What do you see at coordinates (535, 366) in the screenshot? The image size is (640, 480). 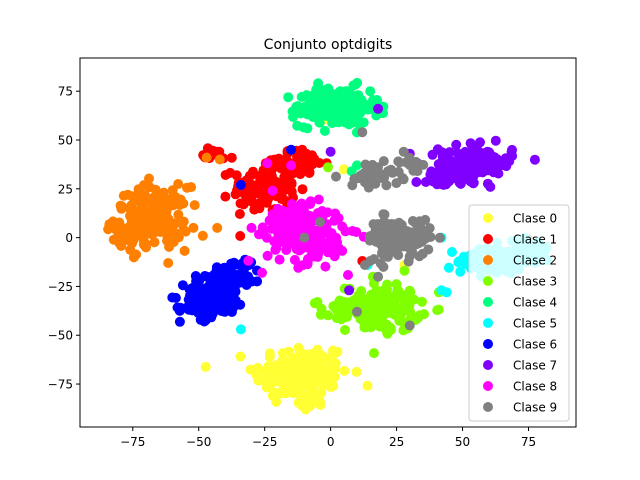 I see `legend-label: Clase 7` at bounding box center [535, 366].